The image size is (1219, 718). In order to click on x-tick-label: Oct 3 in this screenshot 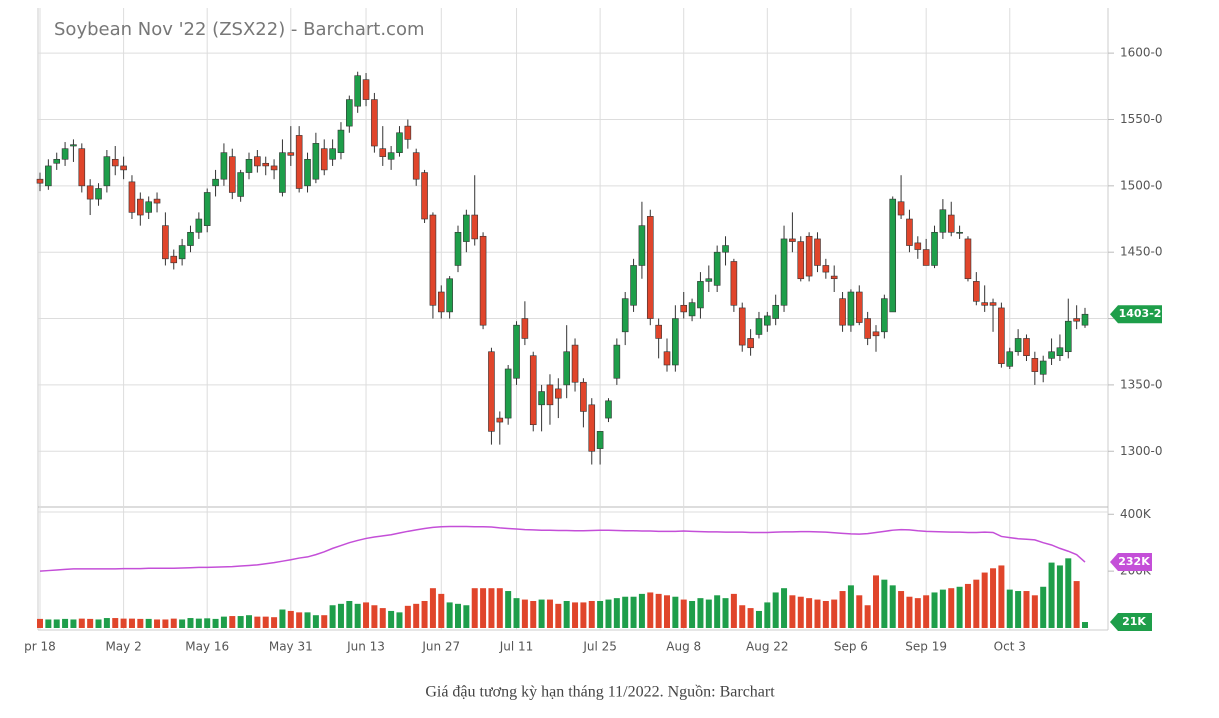, I will do `click(1010, 647)`.